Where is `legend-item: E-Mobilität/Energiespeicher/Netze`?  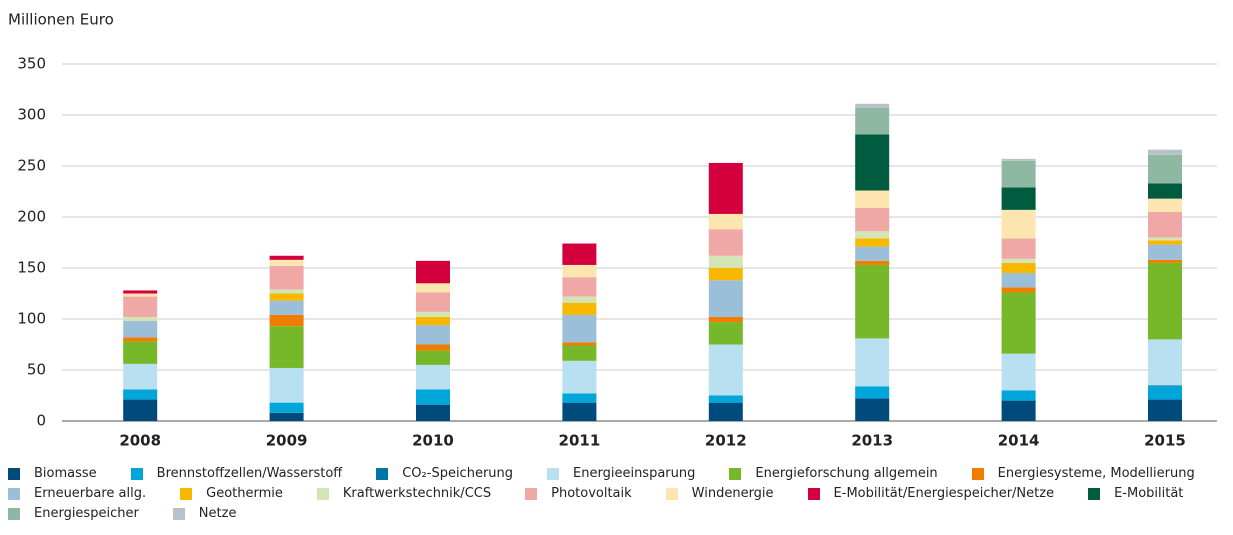 legend-item: E-Mobilität/Energiespeicher/Netze is located at coordinates (931, 493).